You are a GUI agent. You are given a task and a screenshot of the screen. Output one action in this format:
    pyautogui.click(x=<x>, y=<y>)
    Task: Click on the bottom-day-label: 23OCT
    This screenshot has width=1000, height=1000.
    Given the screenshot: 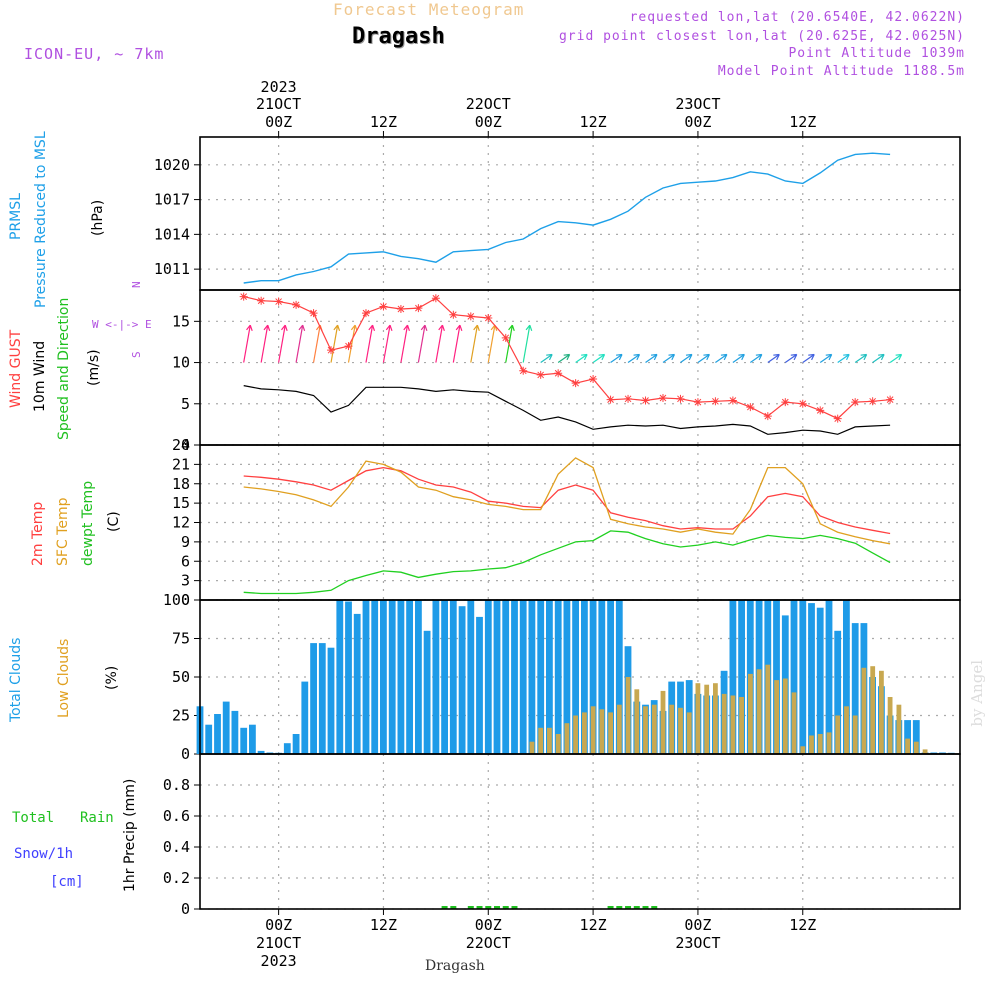 What is the action you would take?
    pyautogui.click(x=697, y=943)
    